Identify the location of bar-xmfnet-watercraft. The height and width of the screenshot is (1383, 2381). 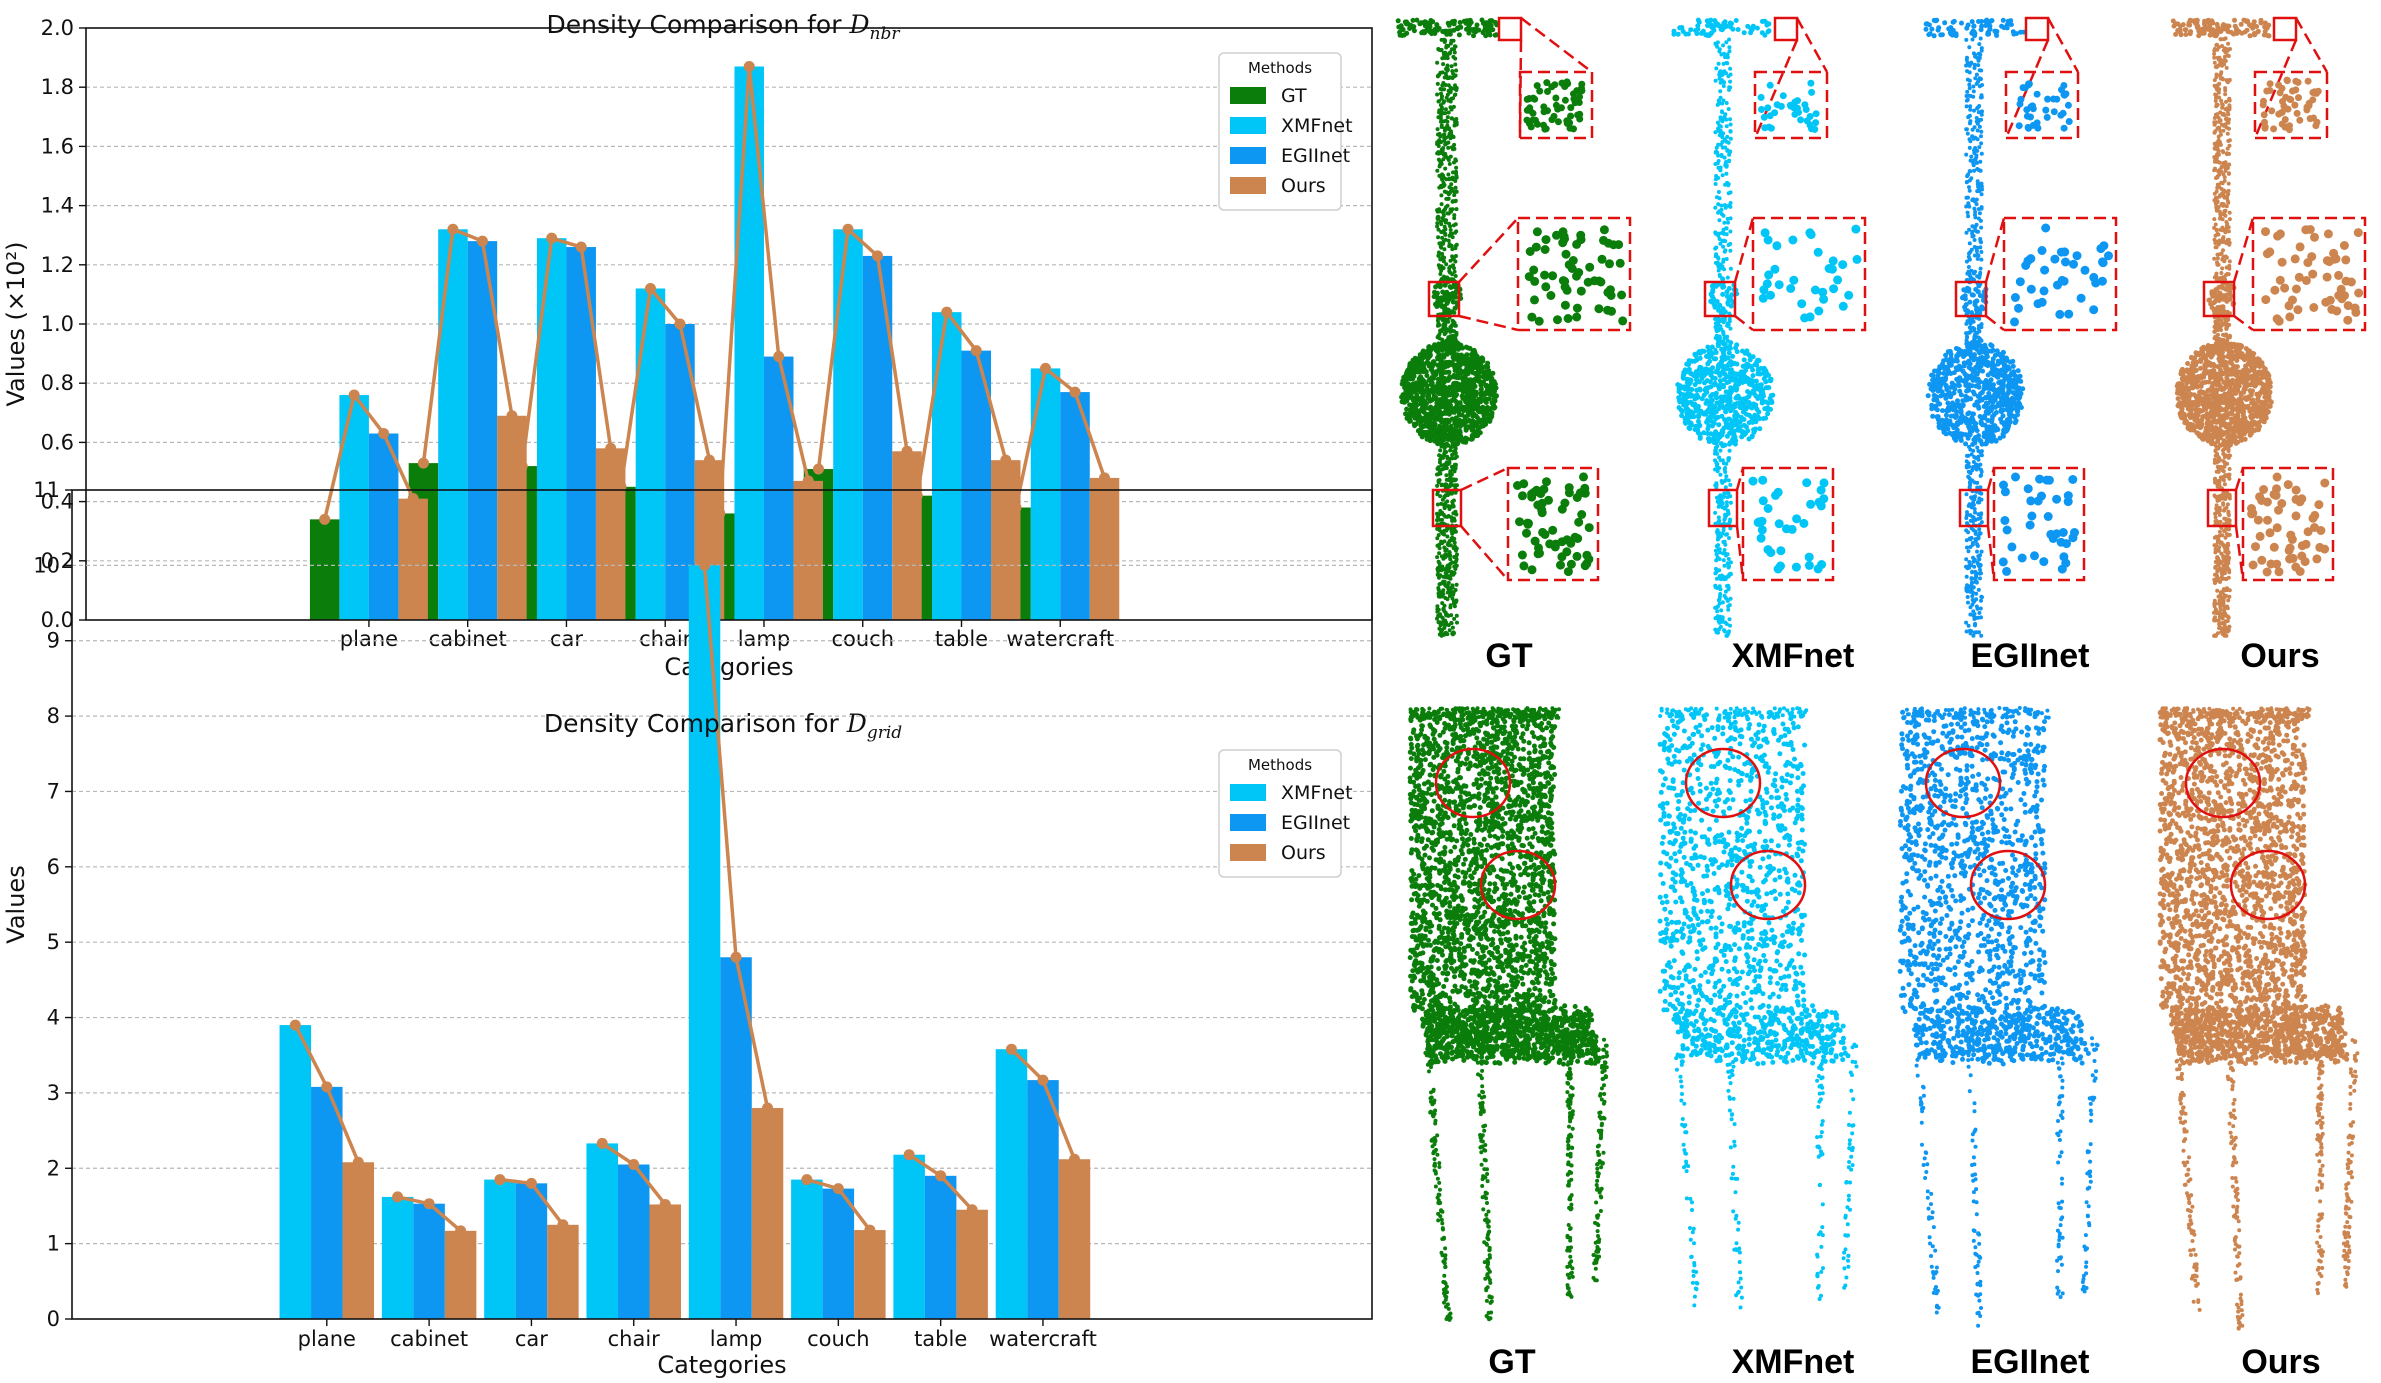
(1011, 1184).